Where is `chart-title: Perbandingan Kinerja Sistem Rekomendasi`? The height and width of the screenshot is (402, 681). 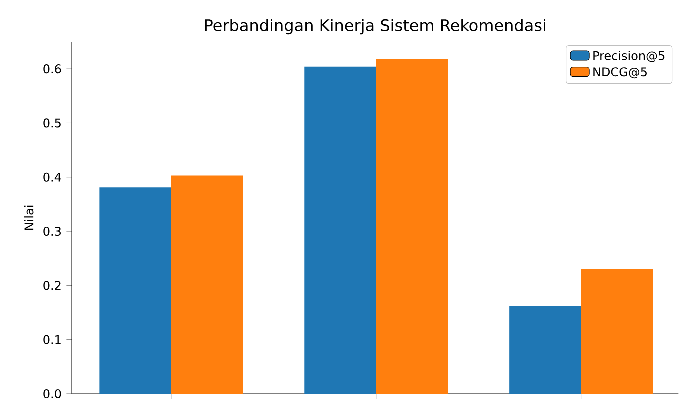 chart-title: Perbandingan Kinerja Sistem Rekomendasi is located at coordinates (375, 27).